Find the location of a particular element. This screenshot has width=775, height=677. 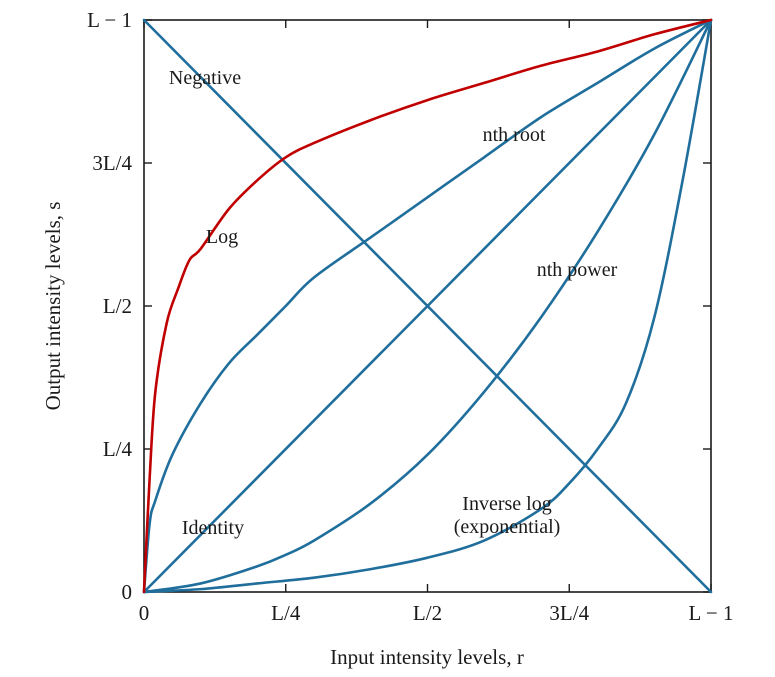

y-tick-label: 3L/4 is located at coordinates (112, 163).